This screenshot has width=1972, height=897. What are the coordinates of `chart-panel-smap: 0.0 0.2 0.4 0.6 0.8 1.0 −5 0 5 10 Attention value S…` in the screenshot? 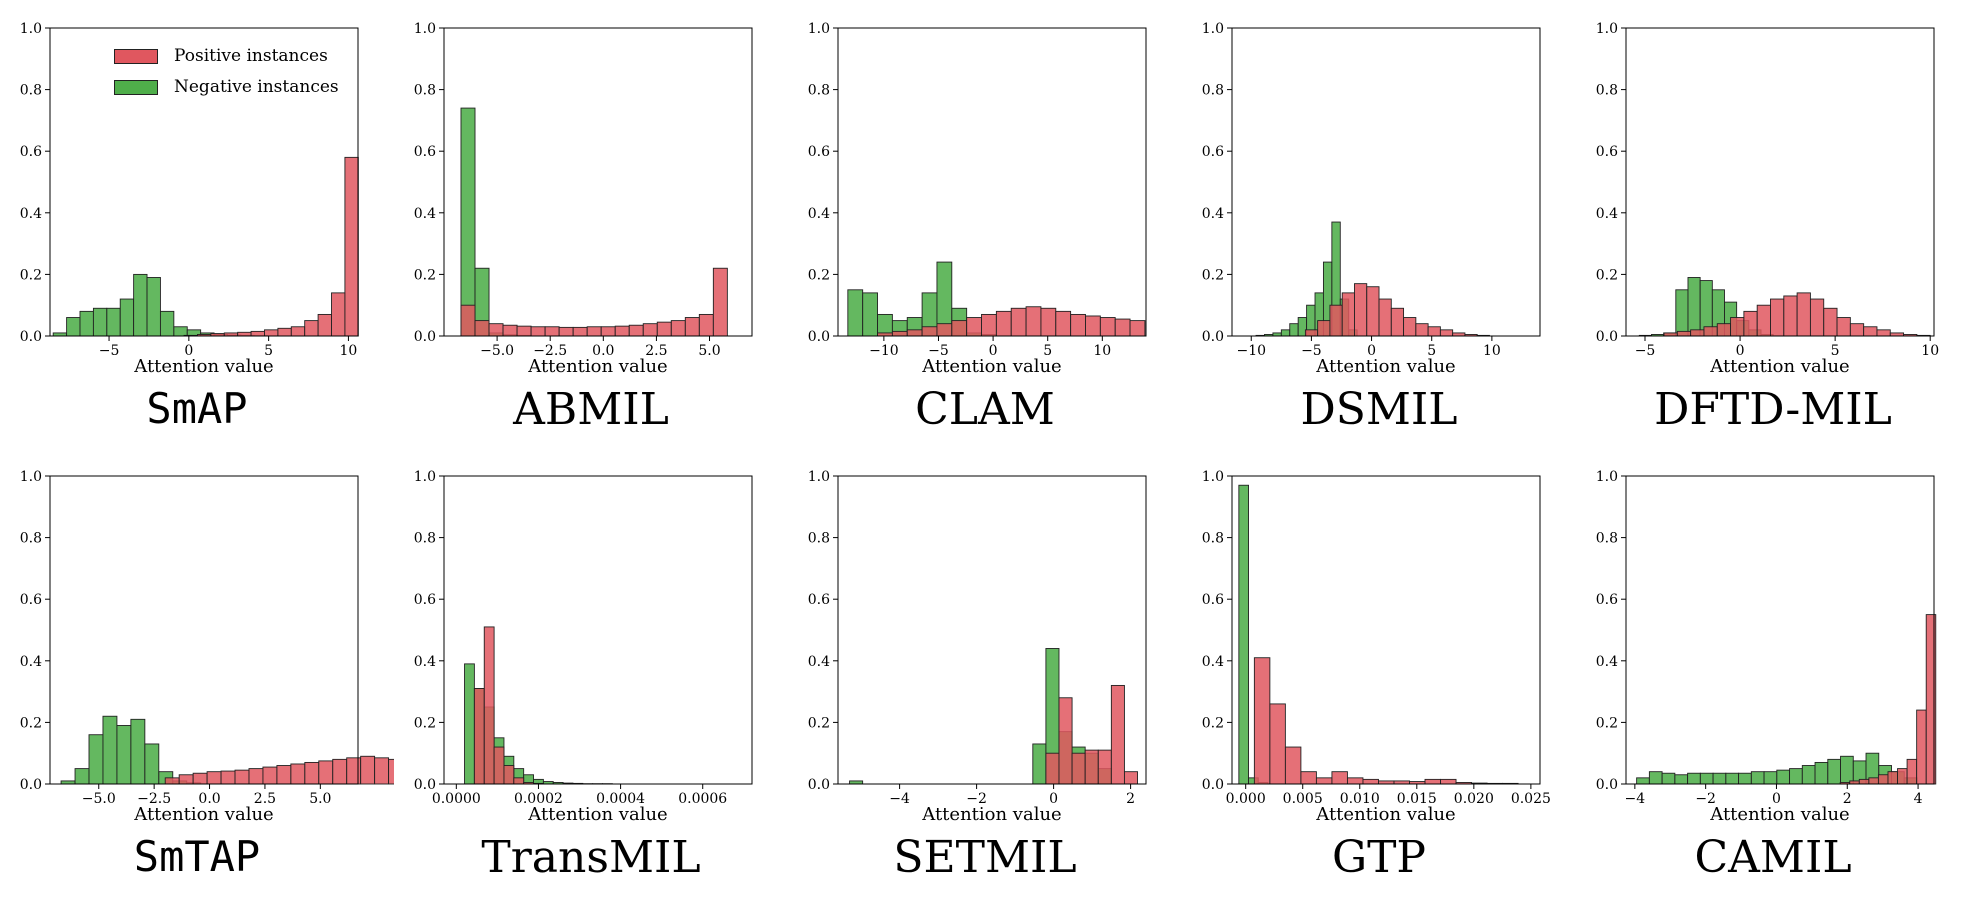 It's located at (197, 224).